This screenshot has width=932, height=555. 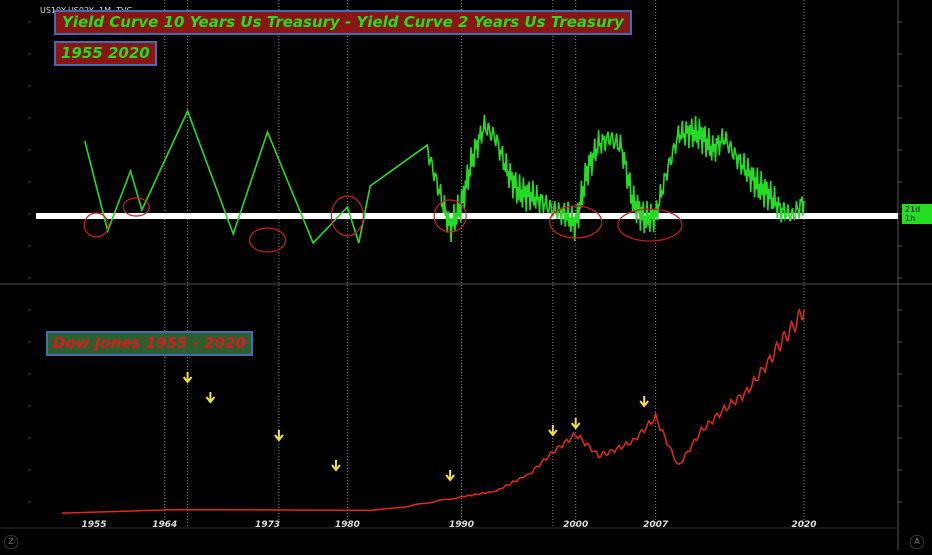 I want to click on x-tick-label: 1973, so click(x=267, y=525).